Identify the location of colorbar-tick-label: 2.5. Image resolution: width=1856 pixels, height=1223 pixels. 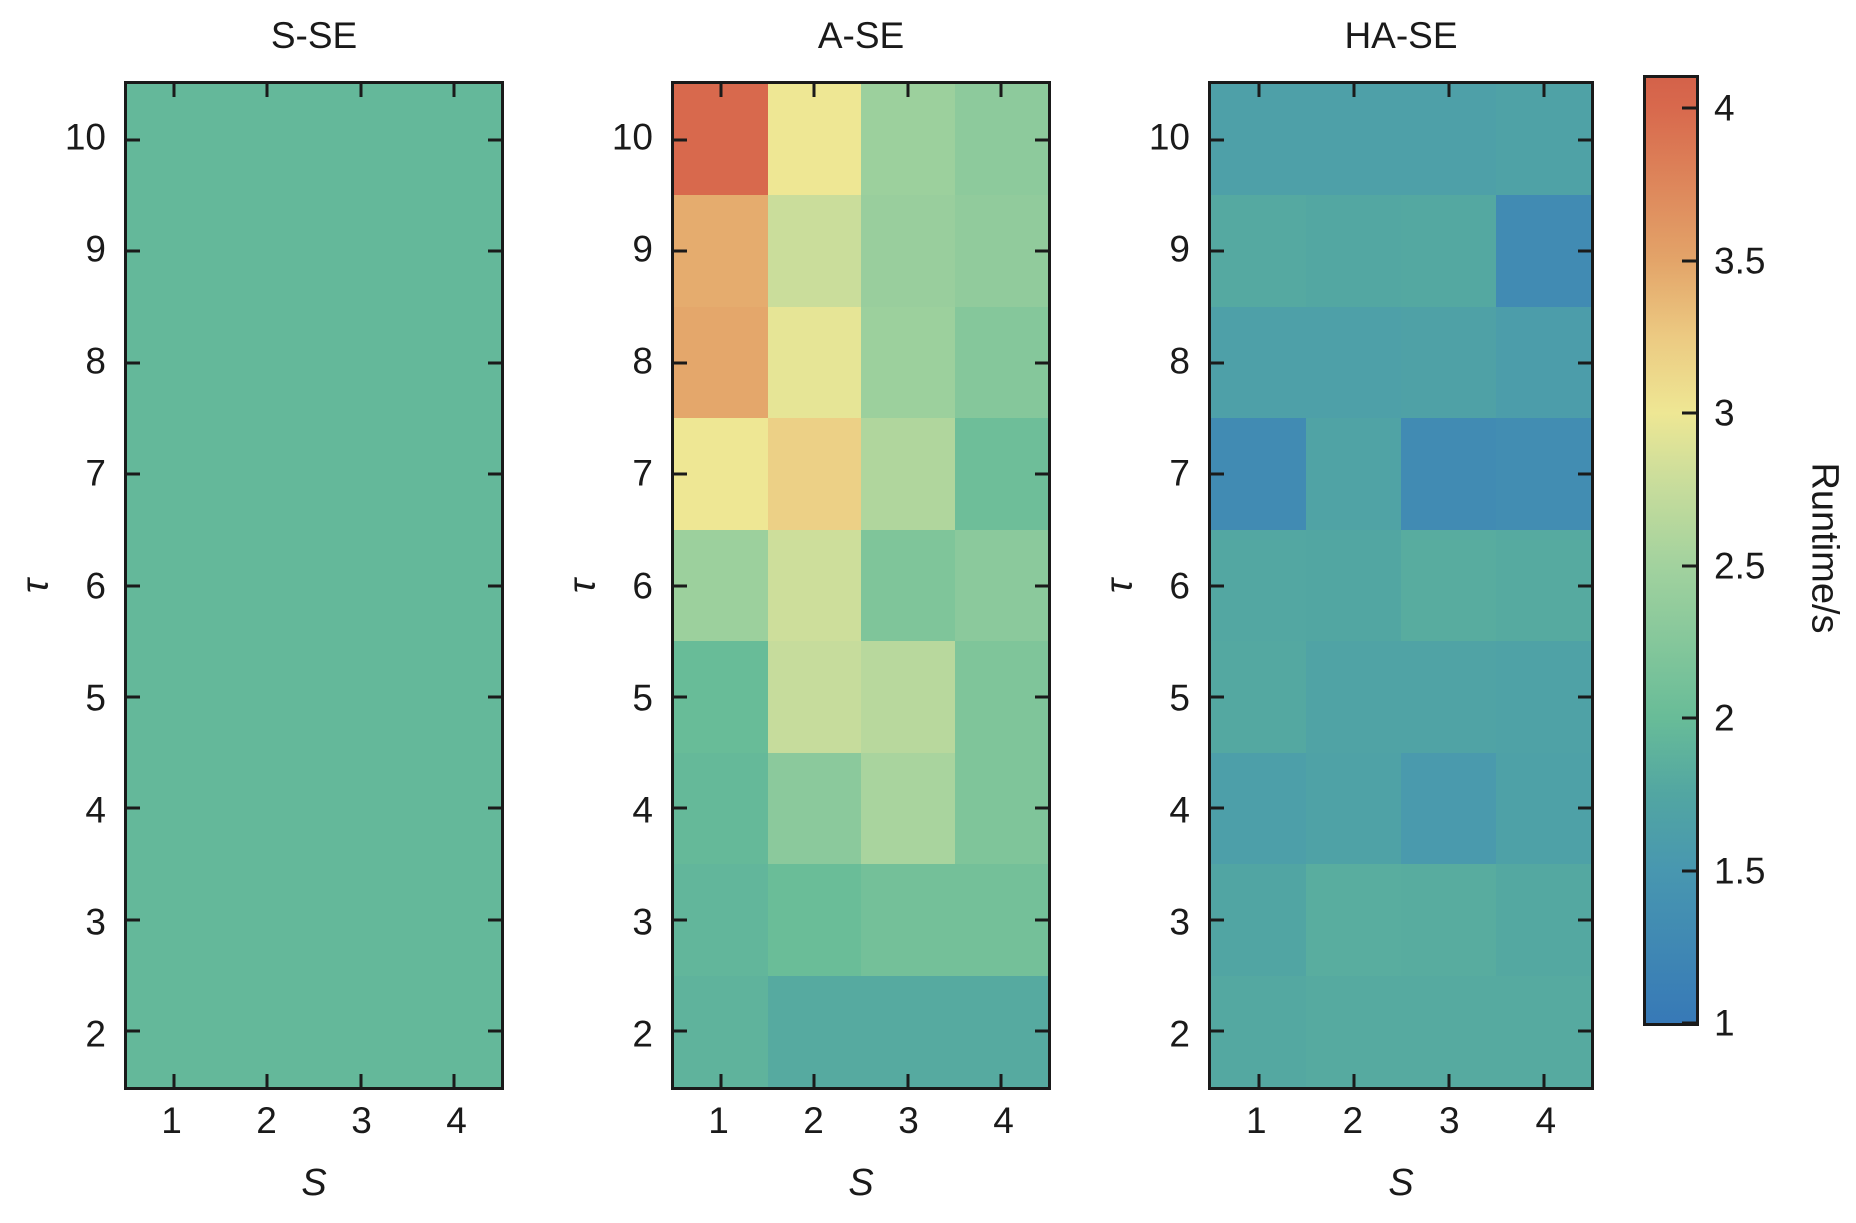
(1740, 566).